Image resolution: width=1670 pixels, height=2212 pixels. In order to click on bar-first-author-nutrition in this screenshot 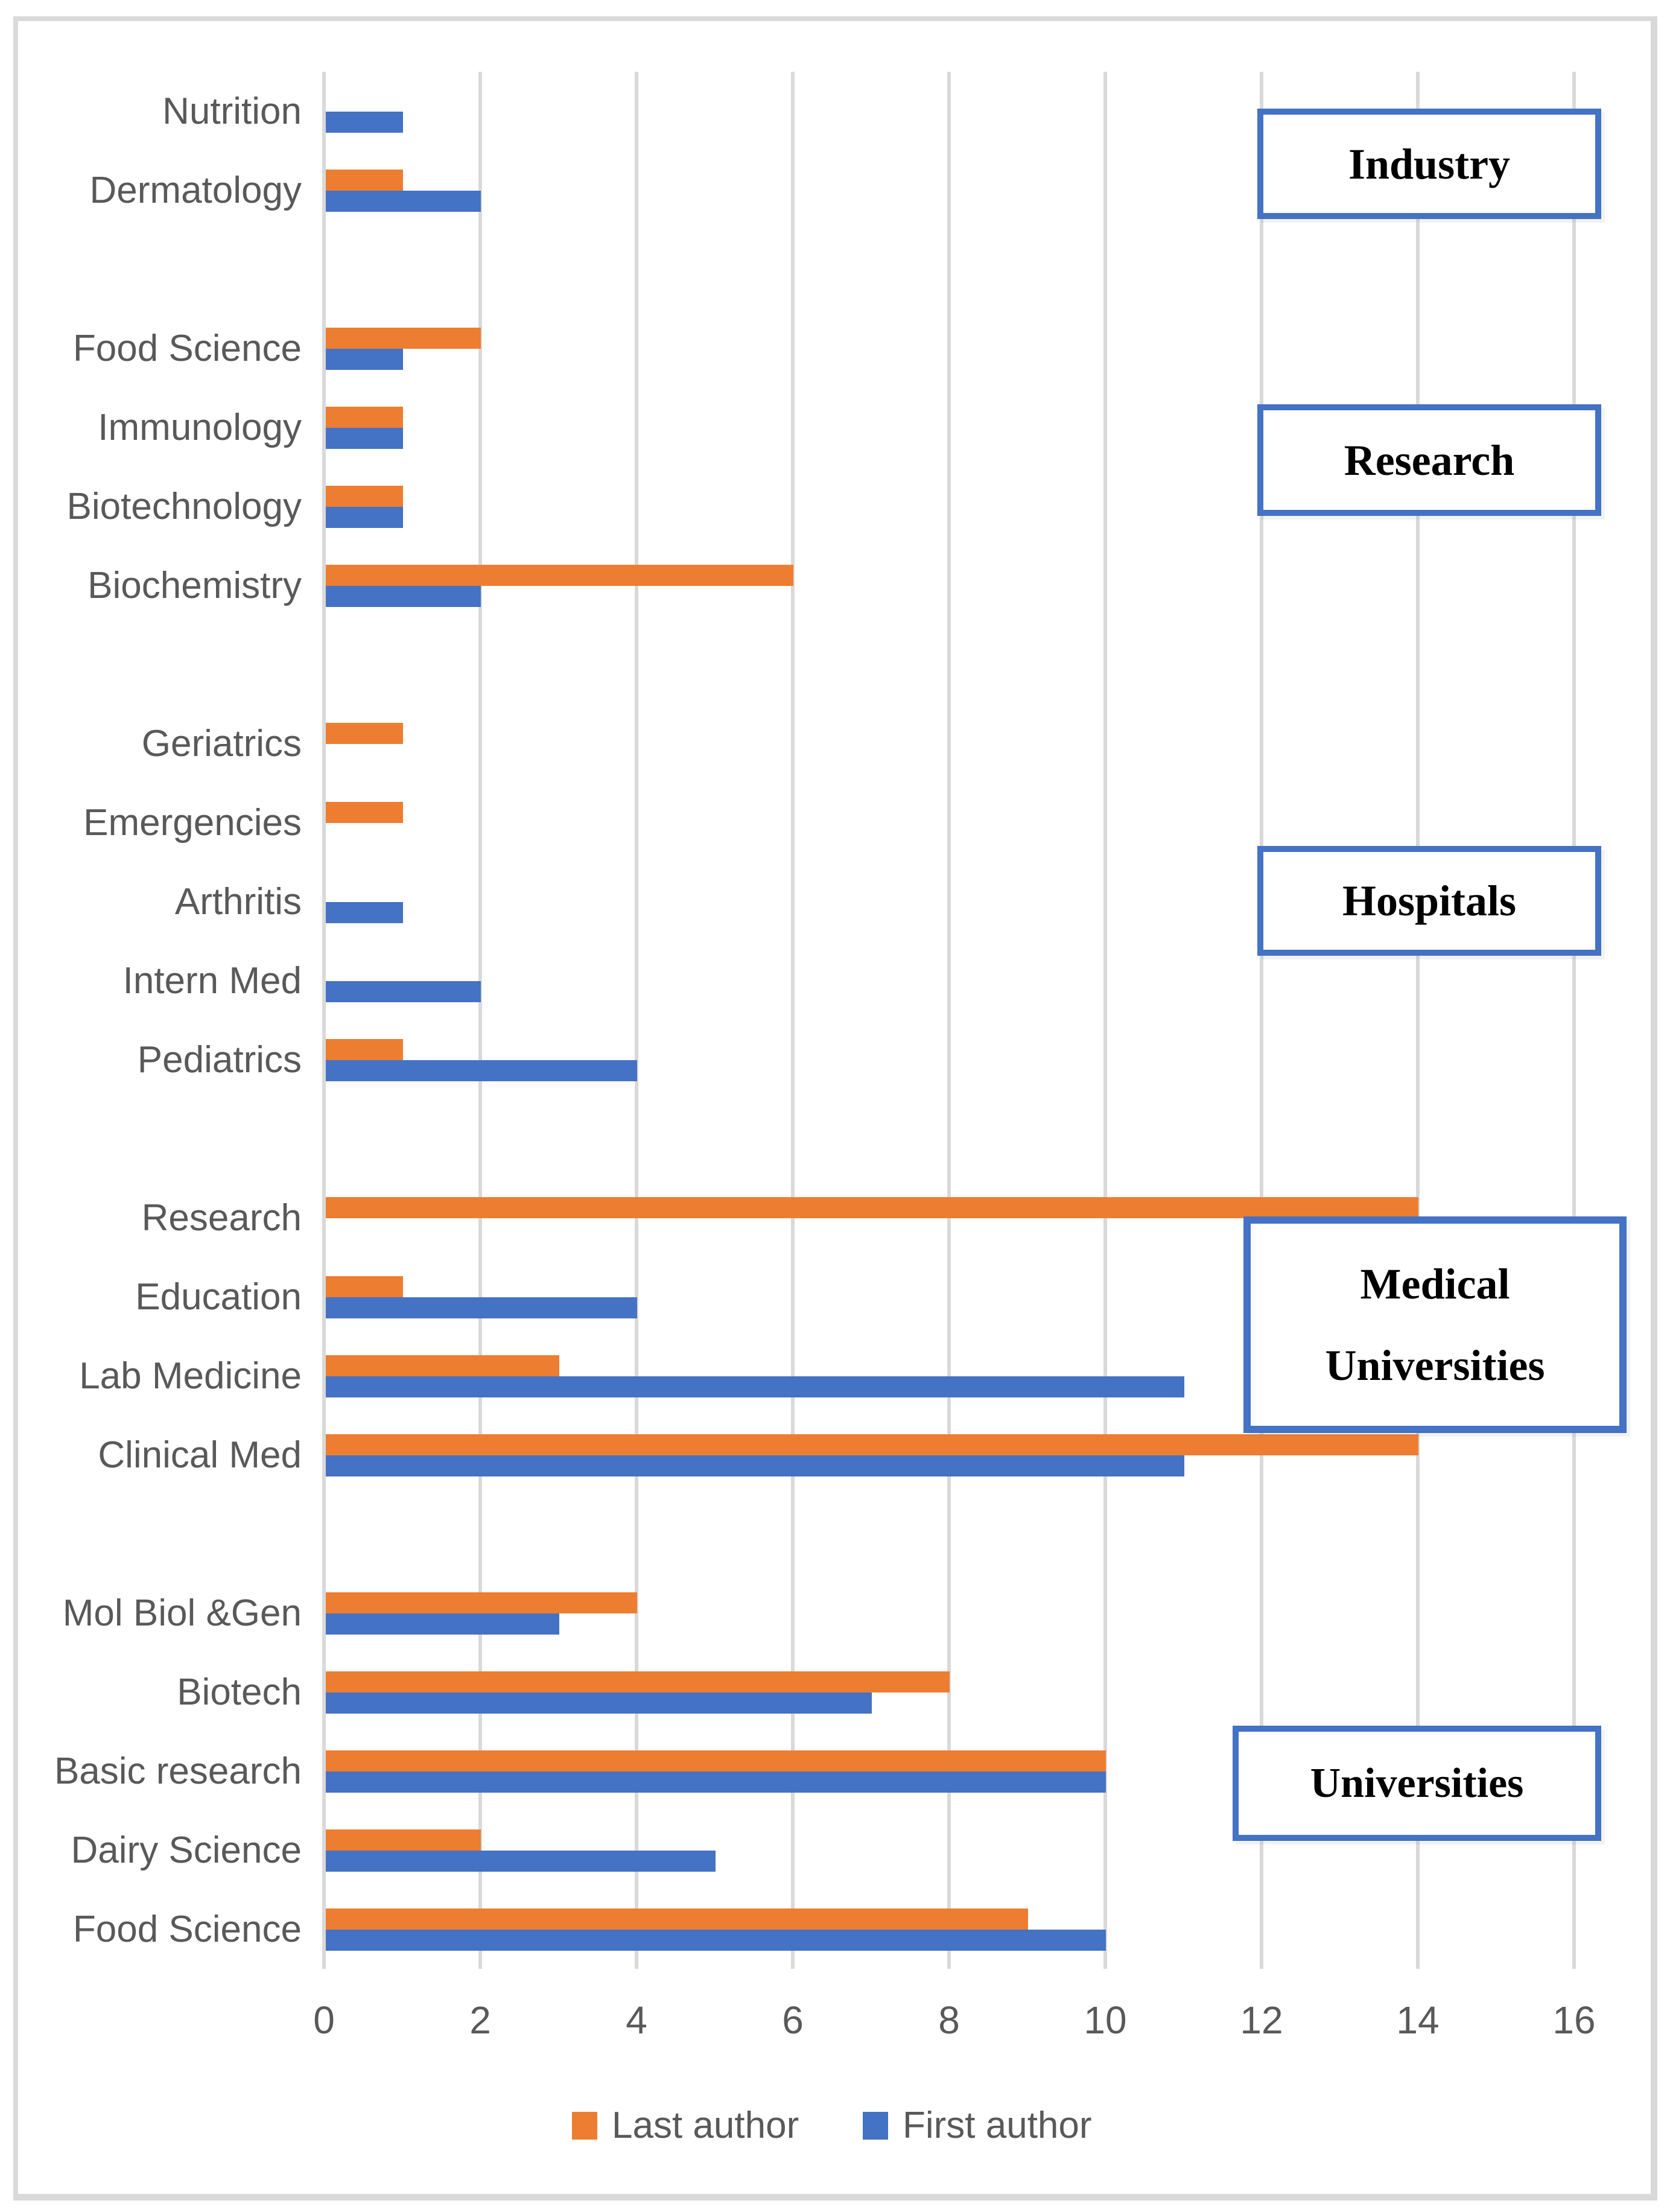, I will do `click(364, 122)`.